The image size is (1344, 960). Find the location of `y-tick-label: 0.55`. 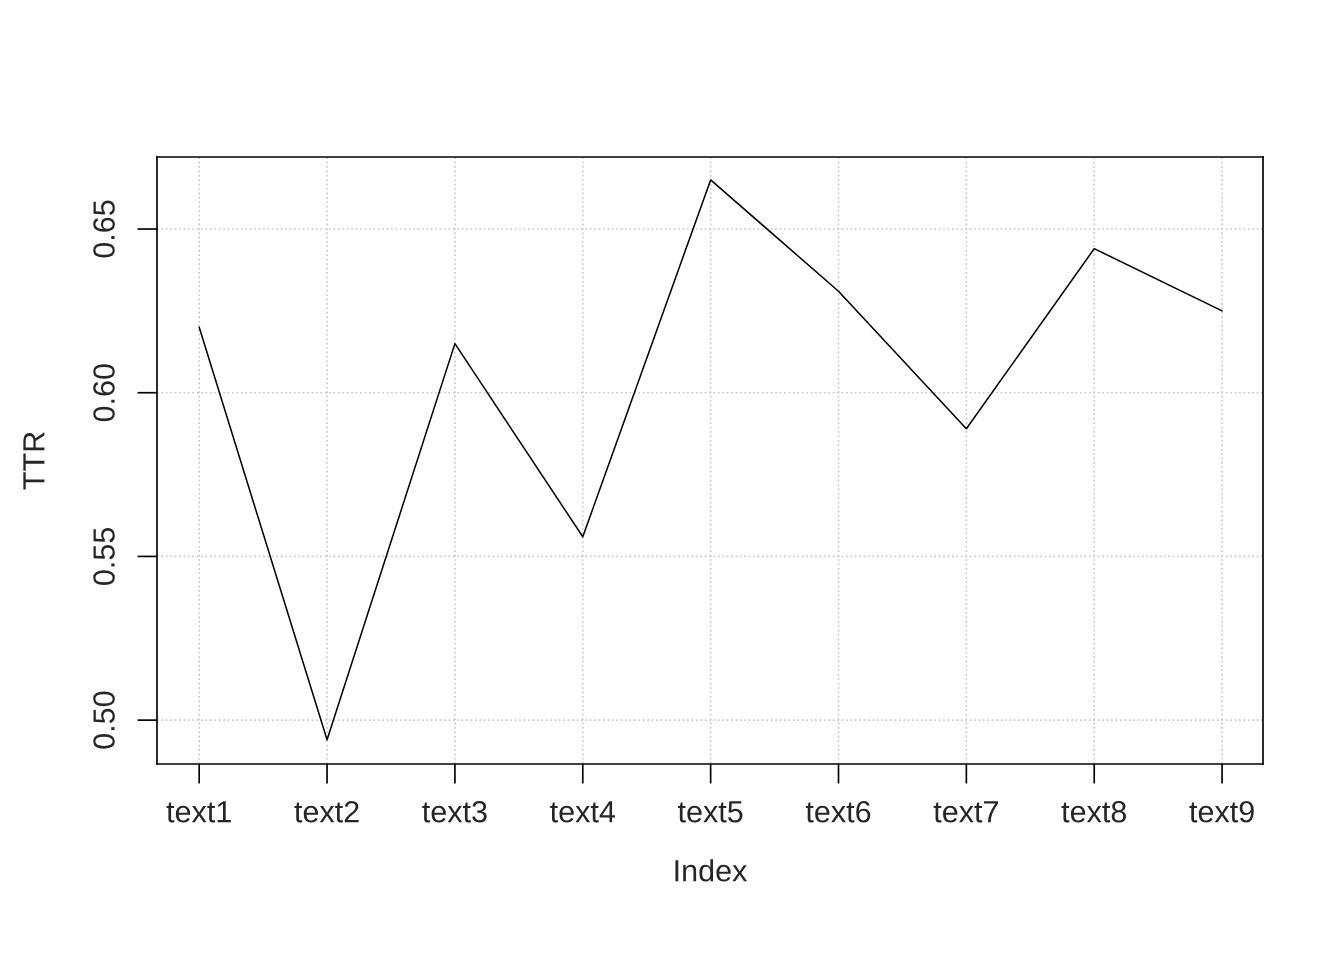

y-tick-label: 0.55 is located at coordinates (104, 556).